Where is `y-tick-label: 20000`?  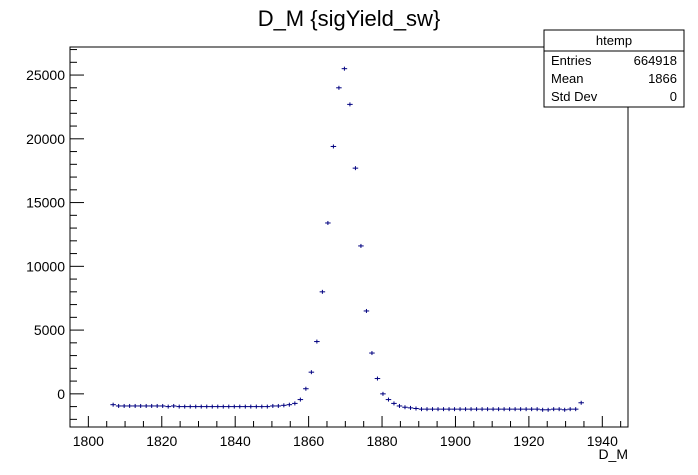
y-tick-label: 20000 is located at coordinates (45, 139).